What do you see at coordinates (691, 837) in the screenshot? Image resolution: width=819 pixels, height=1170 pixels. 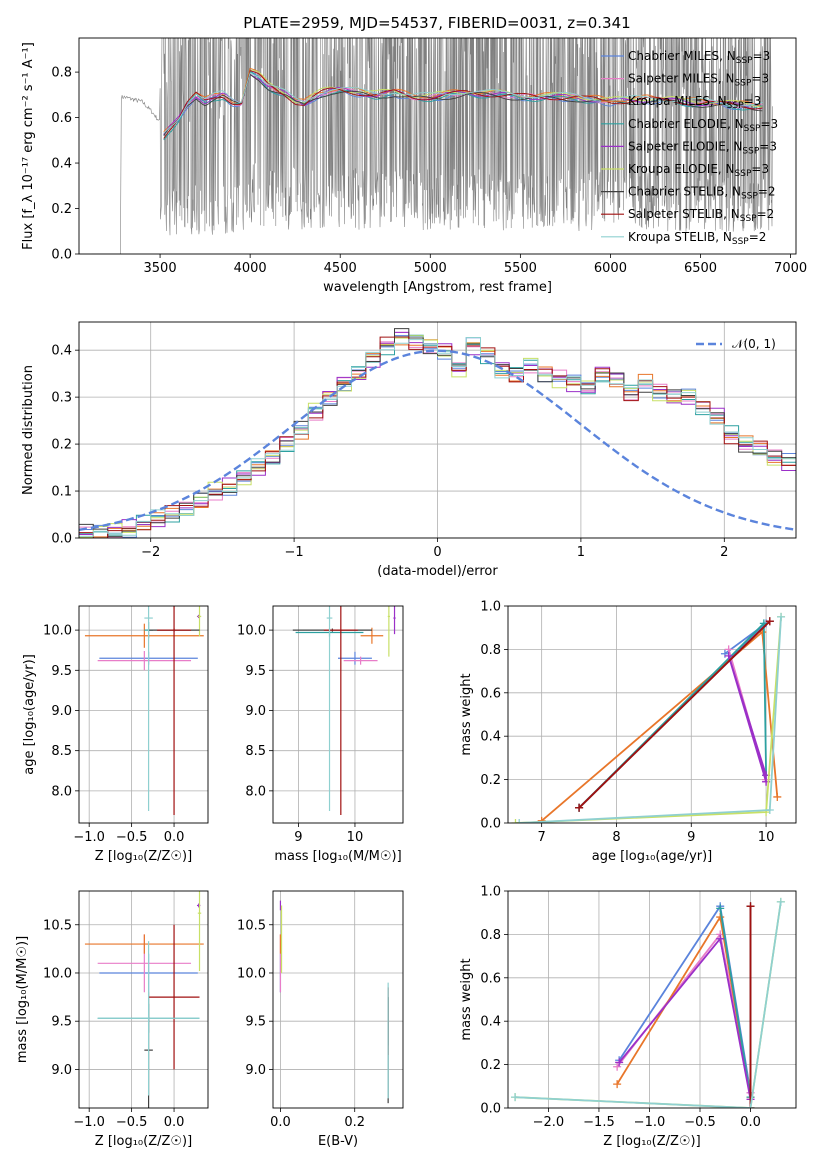 I see `x-tick-label: 9` at bounding box center [691, 837].